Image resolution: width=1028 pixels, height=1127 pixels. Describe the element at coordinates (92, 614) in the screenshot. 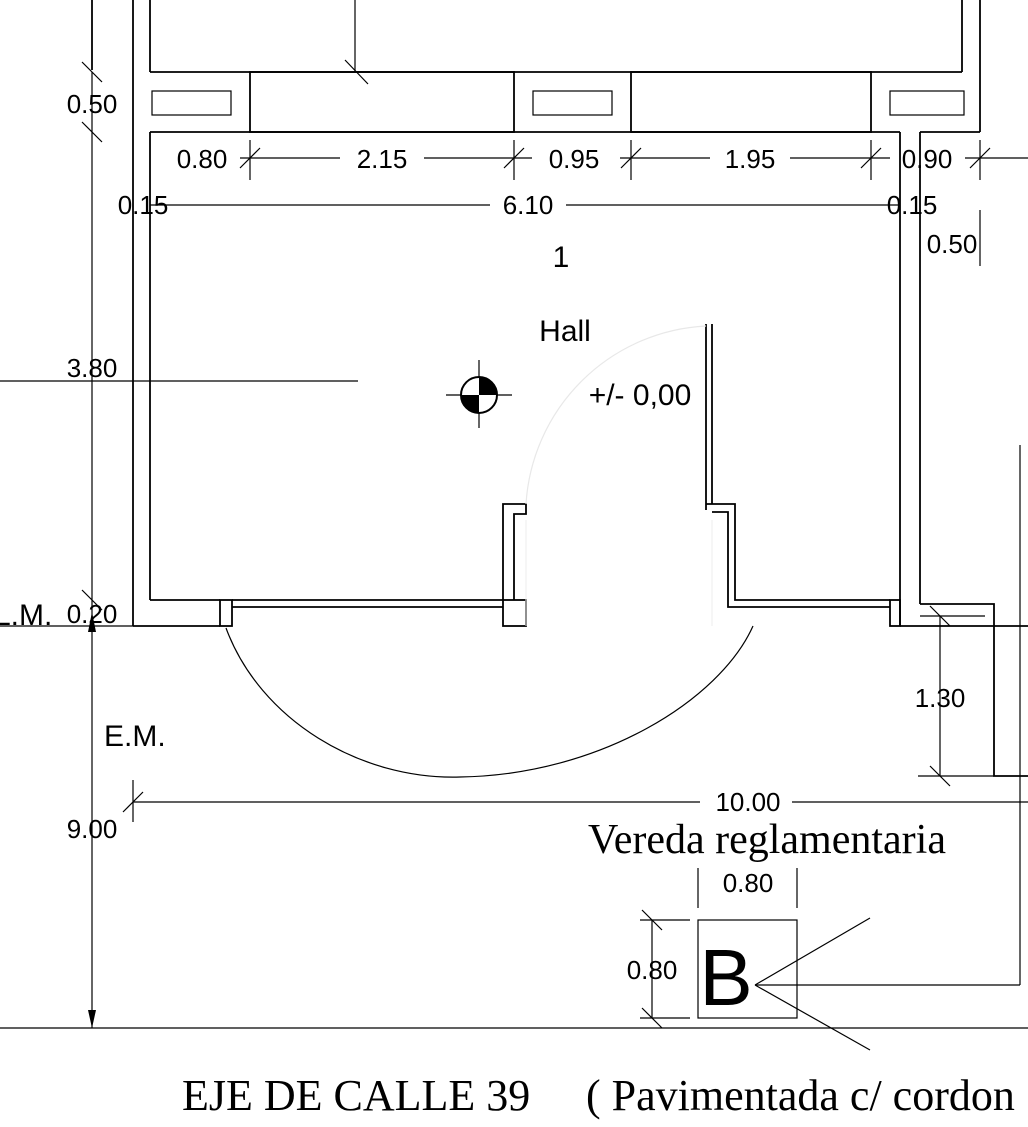

I see `dim-lm-offset: 0.20` at that location.